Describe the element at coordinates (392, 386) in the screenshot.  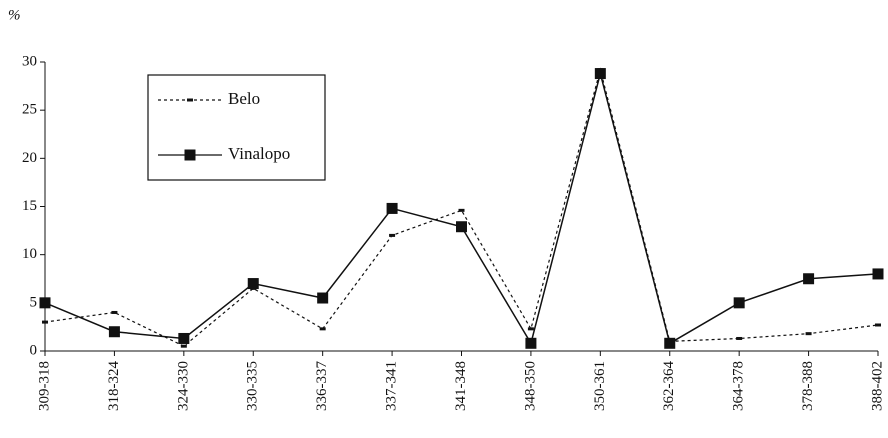
I see `x-tick-label: 337-341` at that location.